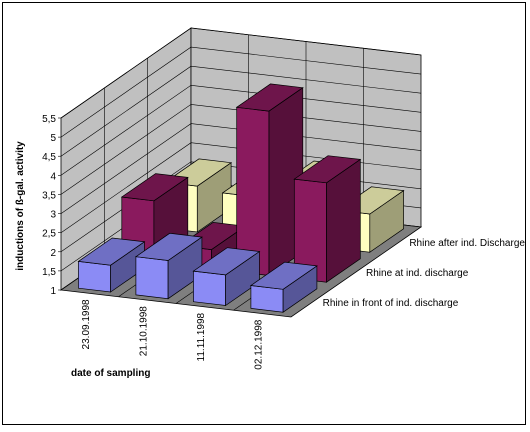 This screenshot has width=530, height=432. Describe the element at coordinates (53, 176) in the screenshot. I see `y-tick-label: 4` at that location.